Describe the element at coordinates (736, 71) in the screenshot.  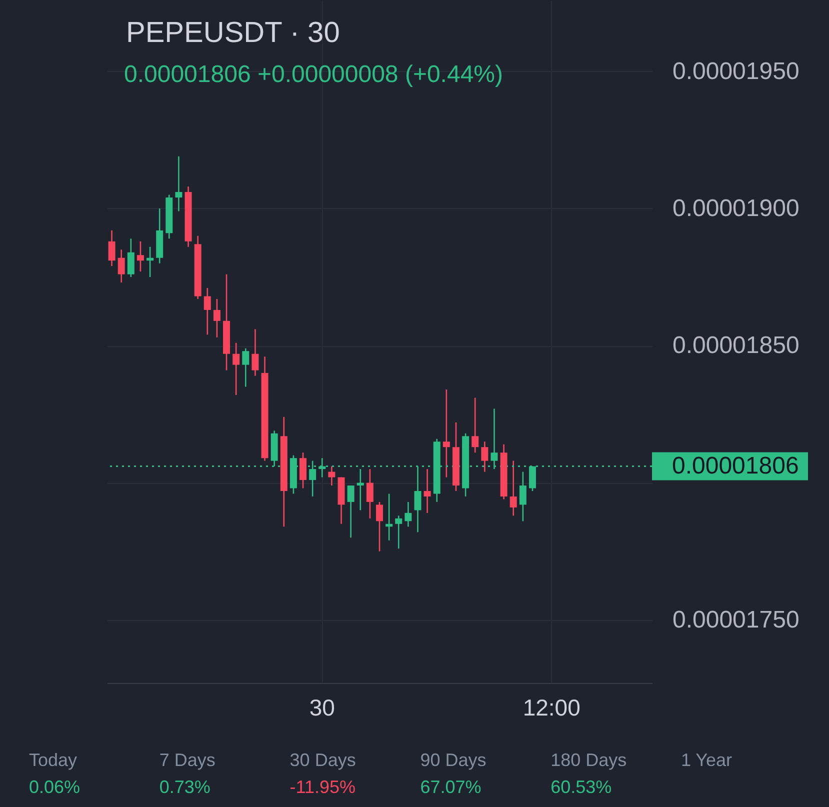
I see `y-tick-label: 0.00001950` at that location.